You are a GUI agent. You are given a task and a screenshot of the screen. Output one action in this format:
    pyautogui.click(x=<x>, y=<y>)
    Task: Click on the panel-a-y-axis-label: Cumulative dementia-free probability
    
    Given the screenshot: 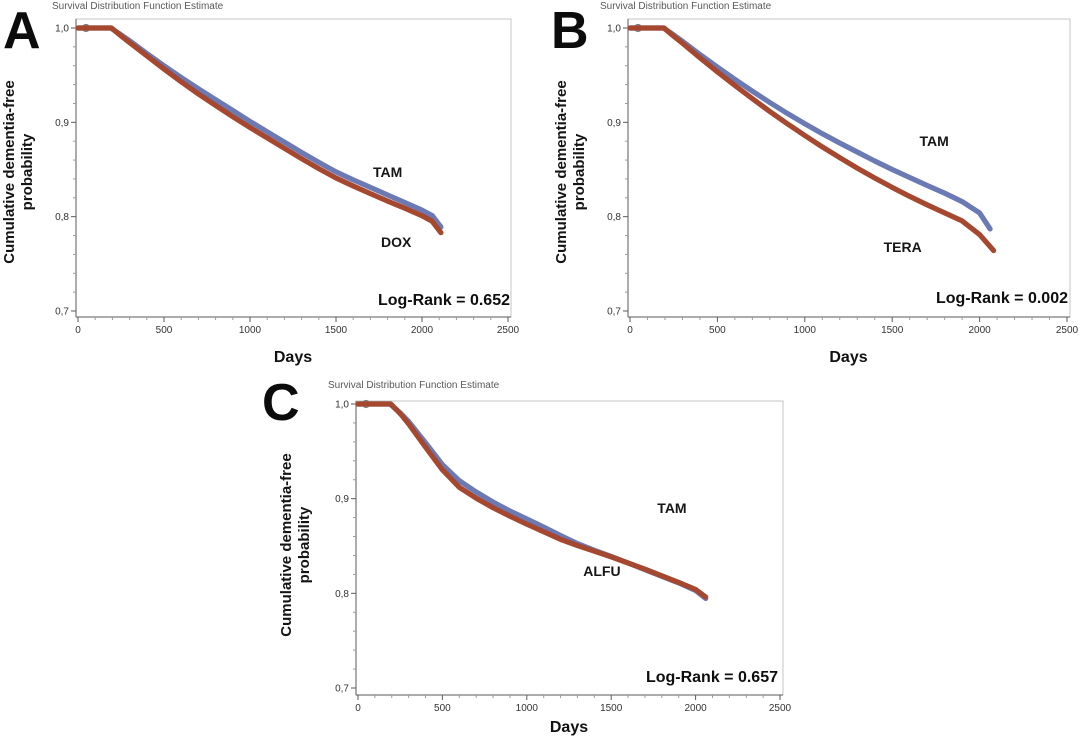 What is the action you would take?
    pyautogui.click(x=21, y=172)
    